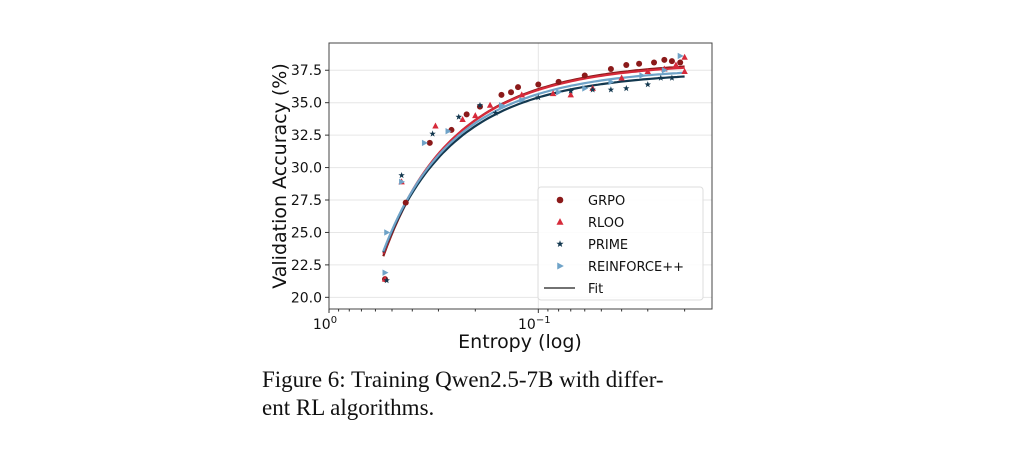 This screenshot has height=471, width=1023. I want to click on y-tick-label: 27.5, so click(306, 201).